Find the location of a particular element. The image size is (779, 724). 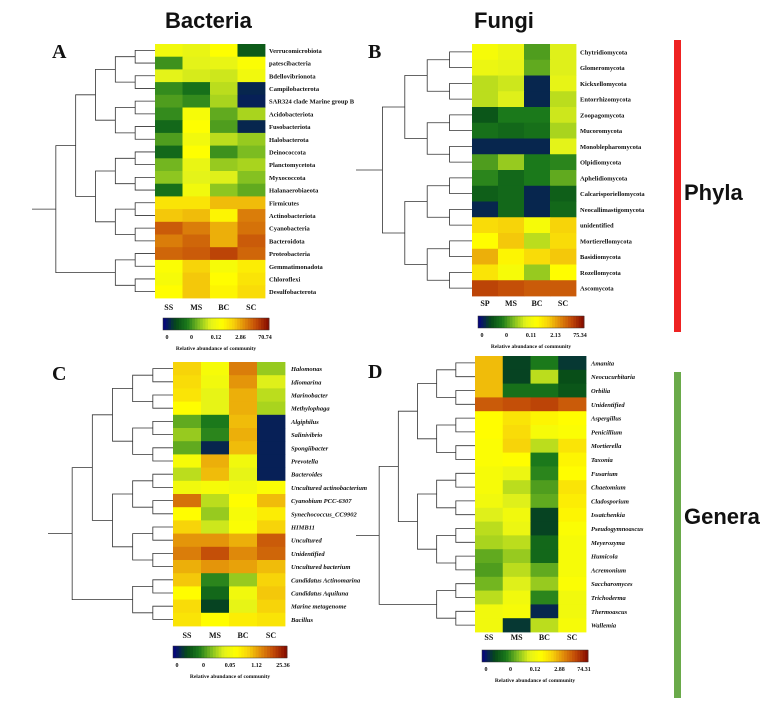

panel-b-legend-tick: 75.34 is located at coordinates (580, 336).